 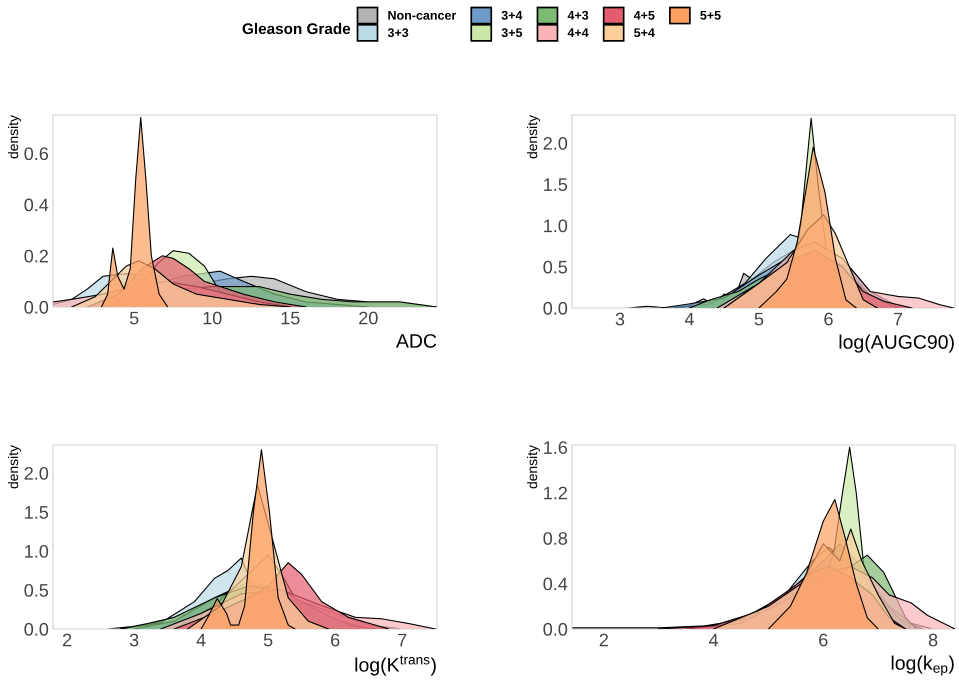 I want to click on y-tick-label: 1.2, so click(x=555, y=493).